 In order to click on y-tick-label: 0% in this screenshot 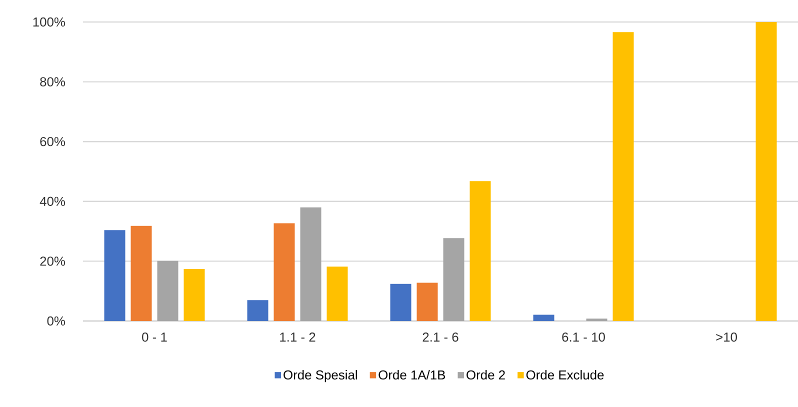, I will do `click(56, 321)`.